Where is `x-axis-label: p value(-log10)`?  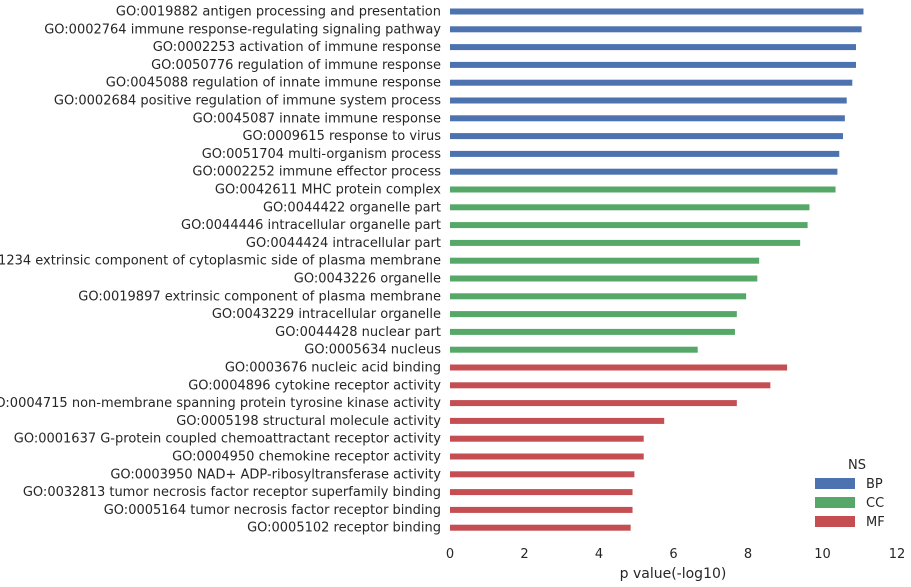
x-axis-label: p value(-log10) is located at coordinates (673, 574).